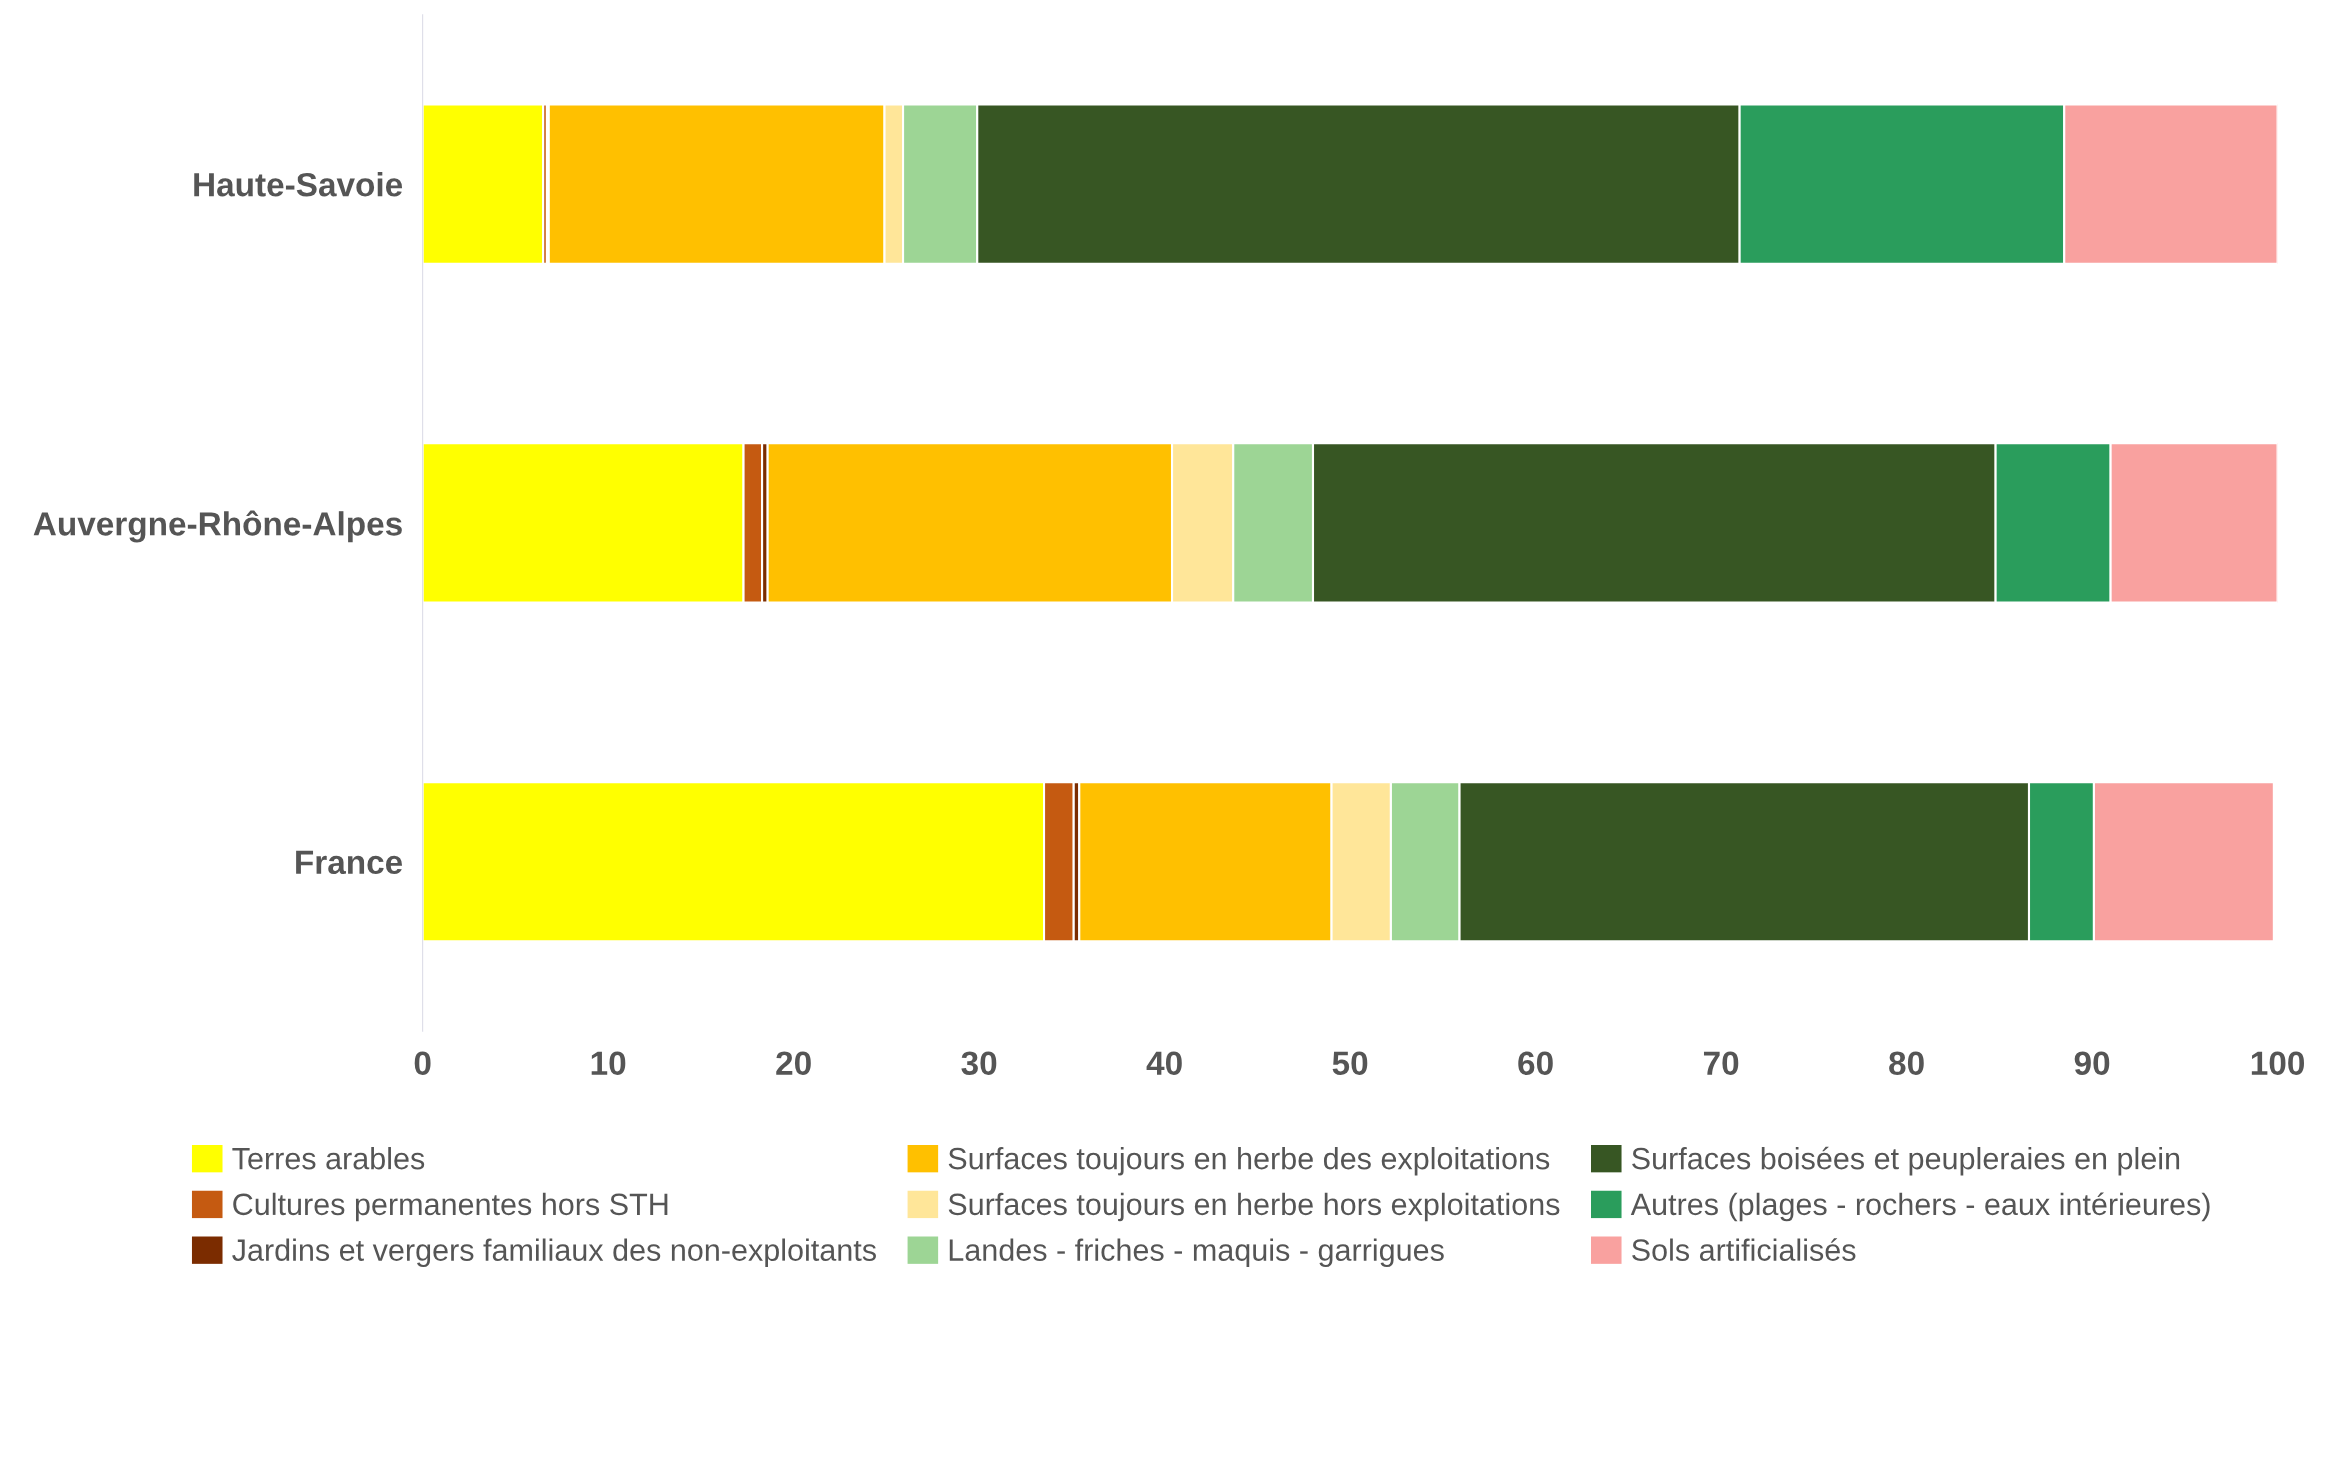  What do you see at coordinates (1196, 1252) in the screenshot?
I see `legend-label: Landes - friches - maquis - garrigues` at bounding box center [1196, 1252].